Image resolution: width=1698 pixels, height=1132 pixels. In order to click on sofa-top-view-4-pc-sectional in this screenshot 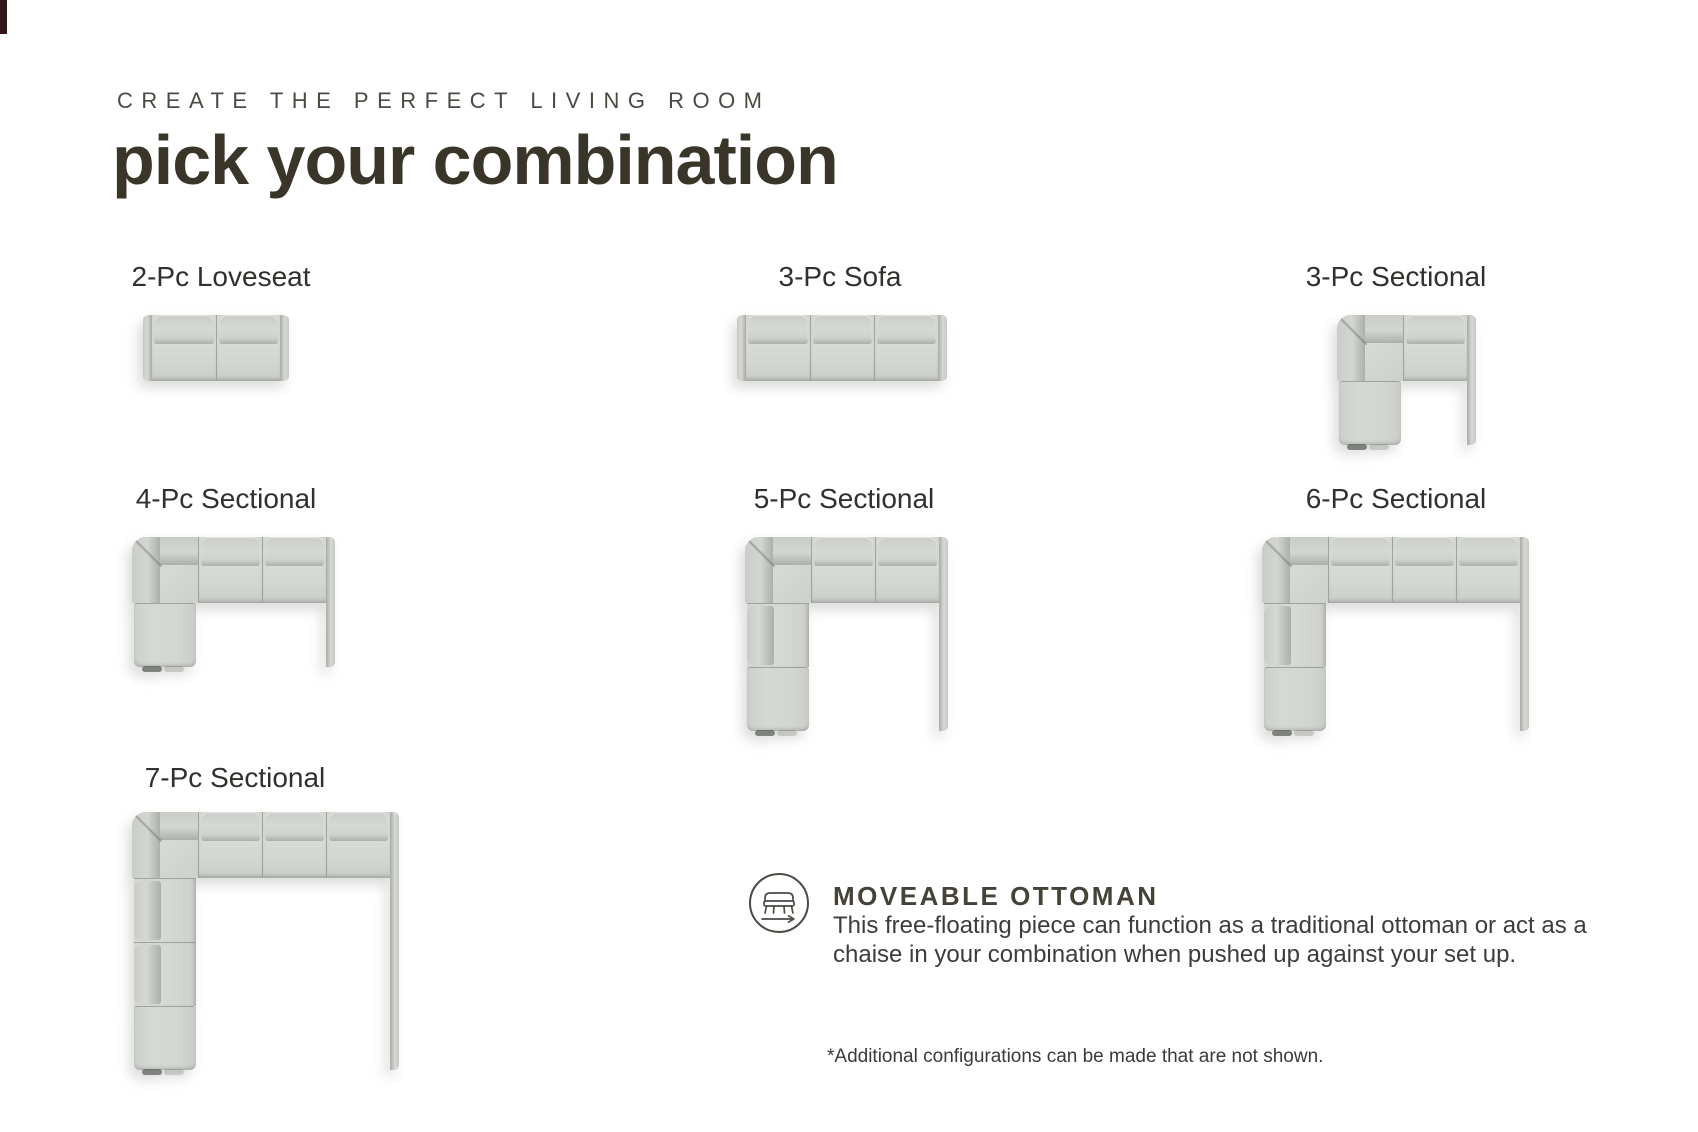, I will do `click(233, 604)`.